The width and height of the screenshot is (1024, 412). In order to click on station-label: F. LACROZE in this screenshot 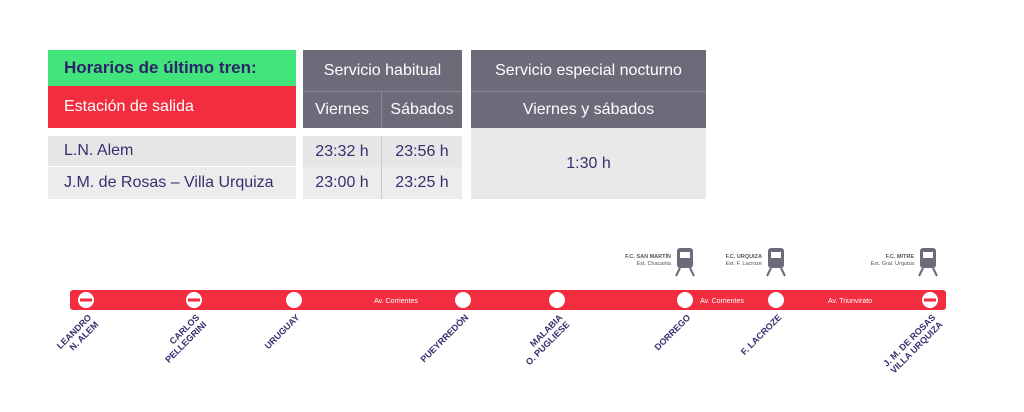, I will do `click(761, 334)`.